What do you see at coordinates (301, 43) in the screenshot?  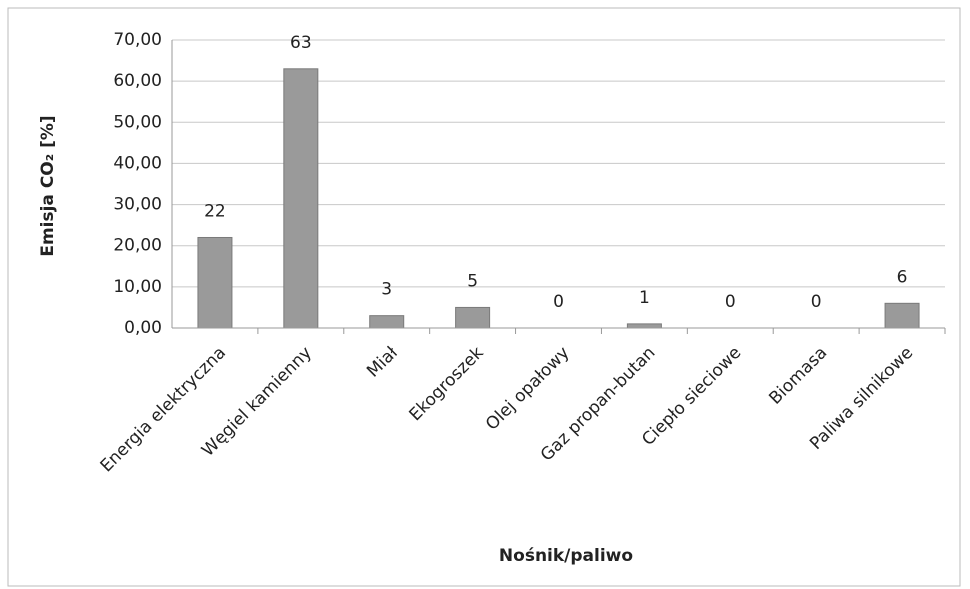 I see `data-label: 63` at bounding box center [301, 43].